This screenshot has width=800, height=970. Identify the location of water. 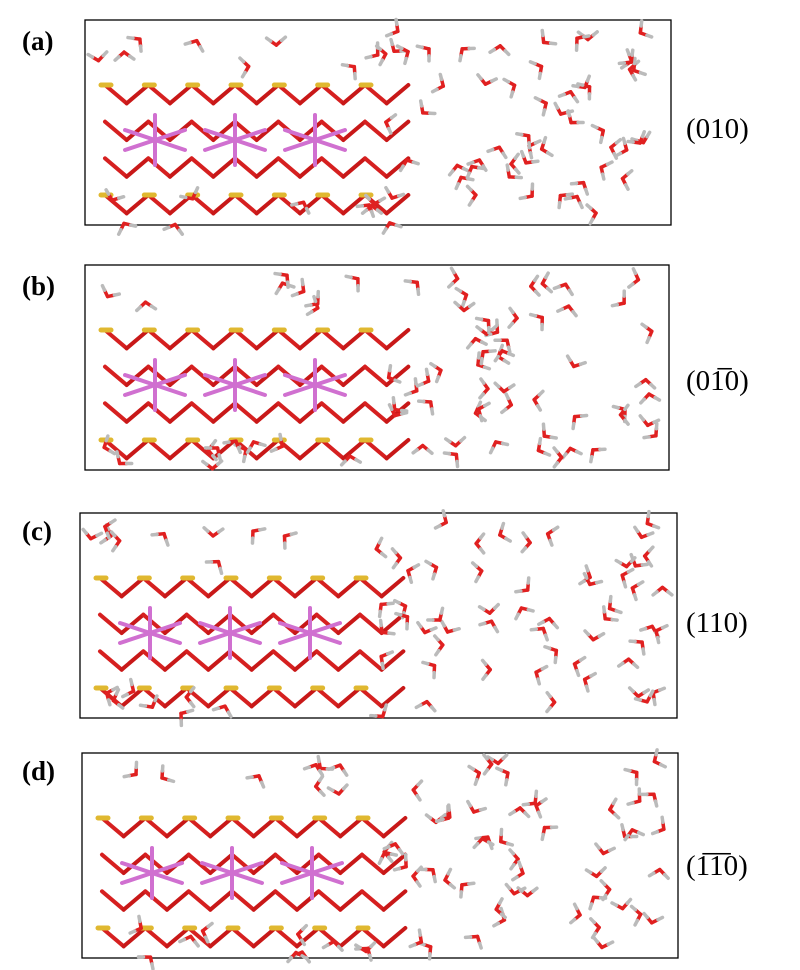
(381, 368).